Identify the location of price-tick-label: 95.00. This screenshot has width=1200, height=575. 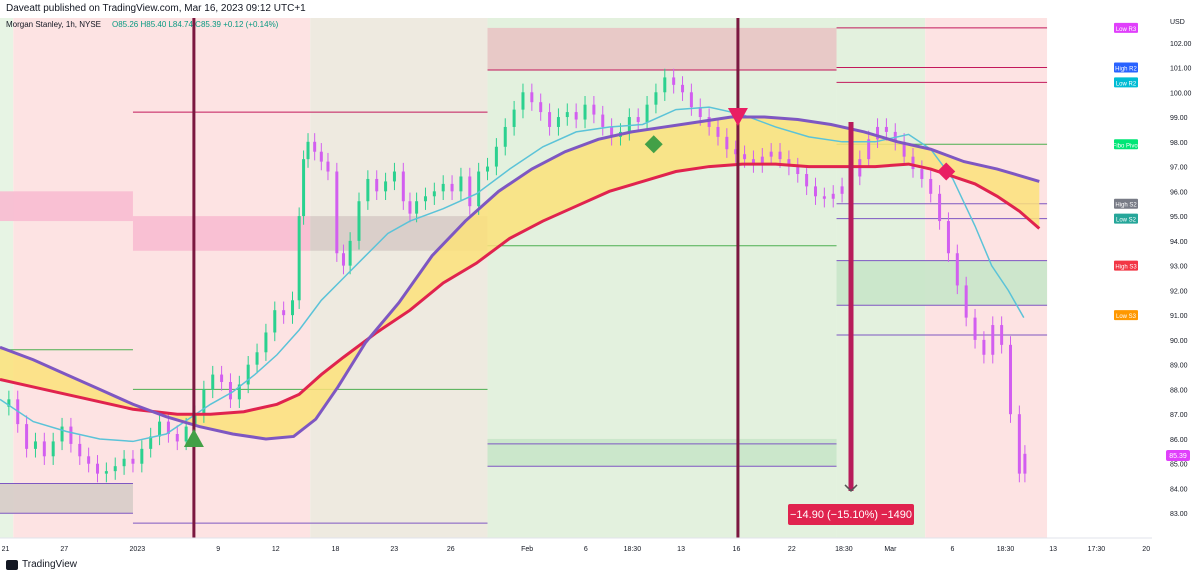
(1179, 217).